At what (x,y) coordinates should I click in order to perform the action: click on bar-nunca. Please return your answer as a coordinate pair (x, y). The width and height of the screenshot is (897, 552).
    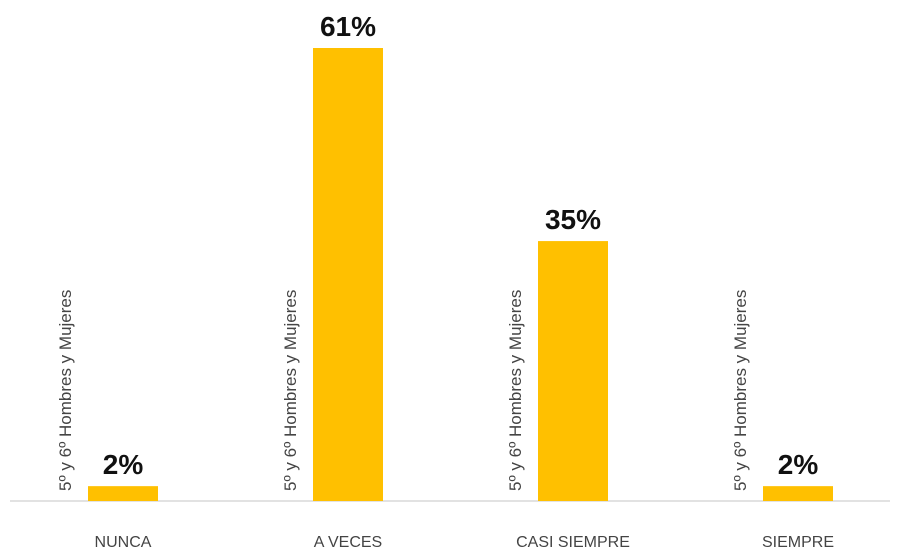
    Looking at the image, I should click on (123, 493).